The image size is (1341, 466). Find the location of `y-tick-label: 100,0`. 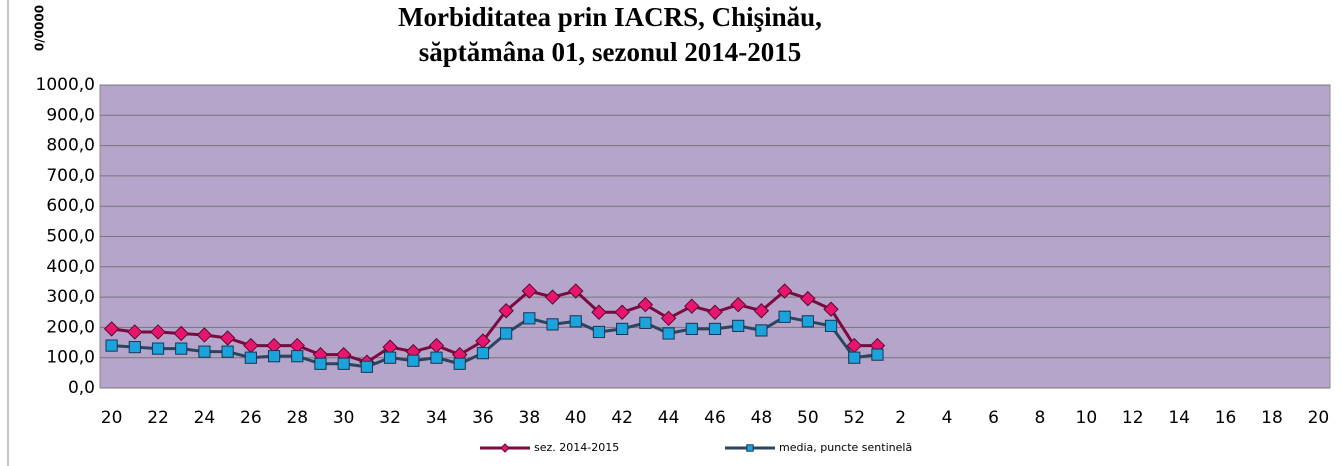

y-tick-label: 100,0 is located at coordinates (70, 358).